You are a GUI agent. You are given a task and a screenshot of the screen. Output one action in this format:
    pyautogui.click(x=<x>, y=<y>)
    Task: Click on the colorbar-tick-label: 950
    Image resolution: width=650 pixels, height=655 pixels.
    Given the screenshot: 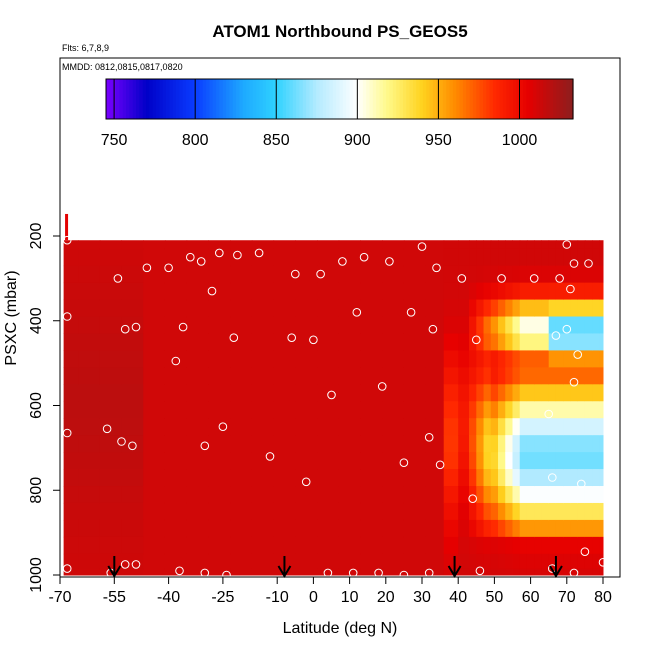 What is the action you would take?
    pyautogui.click(x=438, y=140)
    